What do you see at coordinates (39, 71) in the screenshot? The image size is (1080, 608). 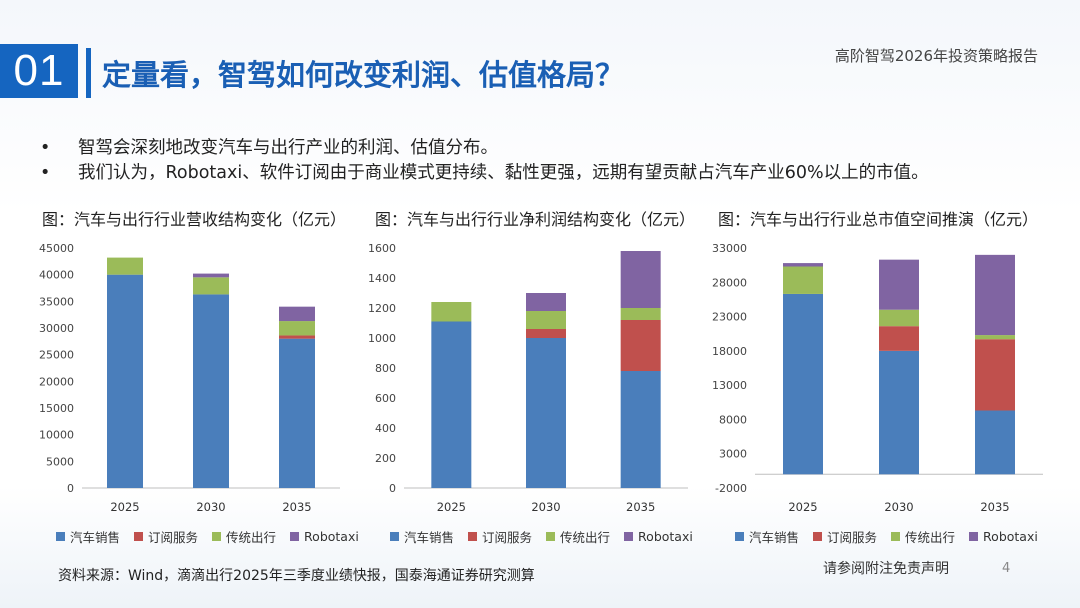 I see `section-number: 01` at bounding box center [39, 71].